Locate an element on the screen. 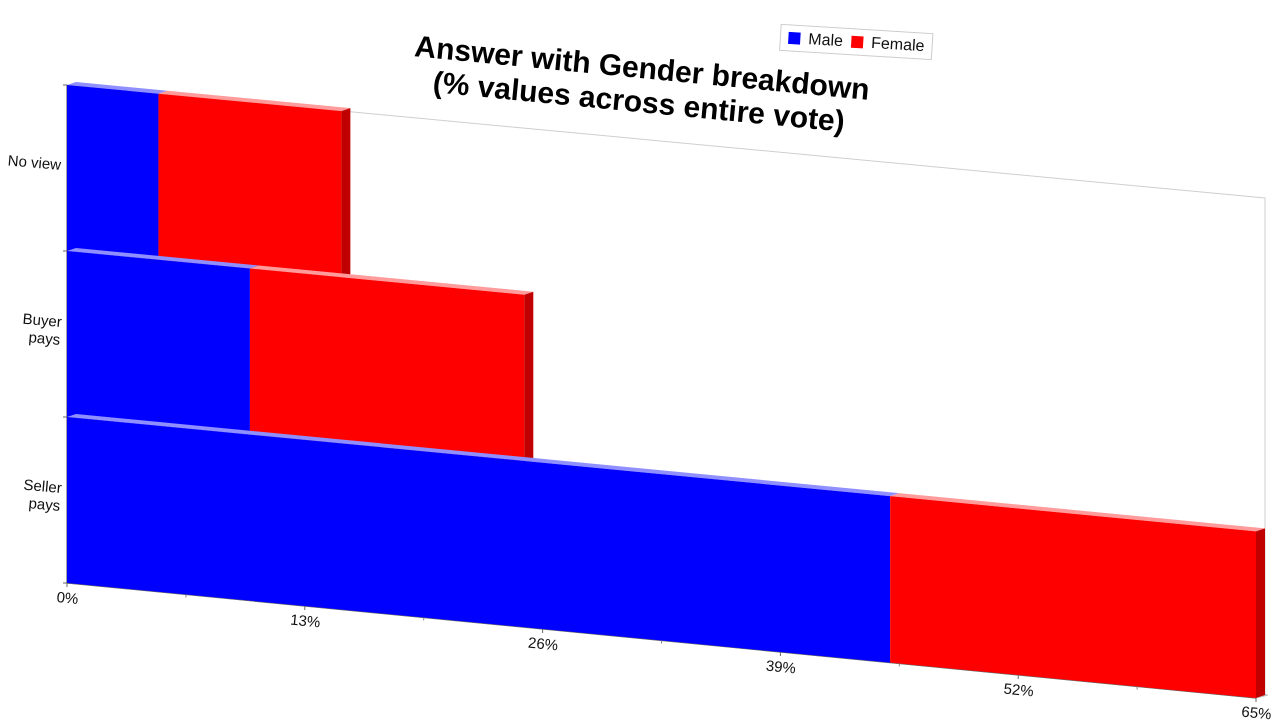 The image size is (1280, 720). bar-male-no-view is located at coordinates (113, 172).